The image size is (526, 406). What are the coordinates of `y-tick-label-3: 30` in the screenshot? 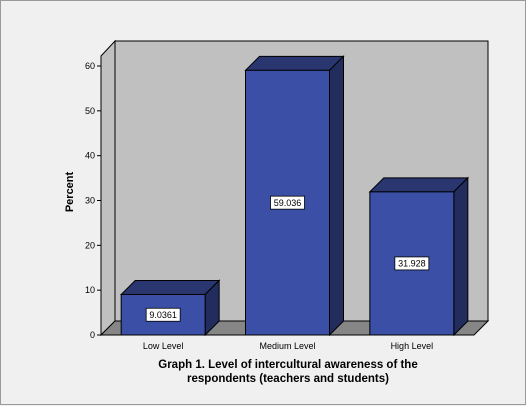 It's located at (90, 201).